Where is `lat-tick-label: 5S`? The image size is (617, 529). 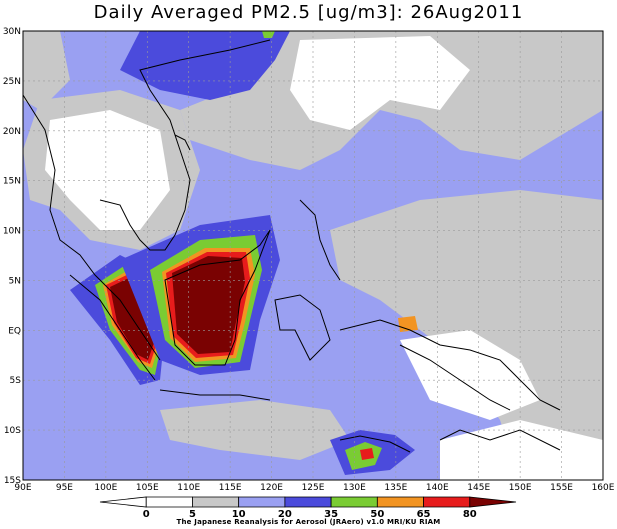 lat-tick-label: 5S is located at coordinates (16, 381).